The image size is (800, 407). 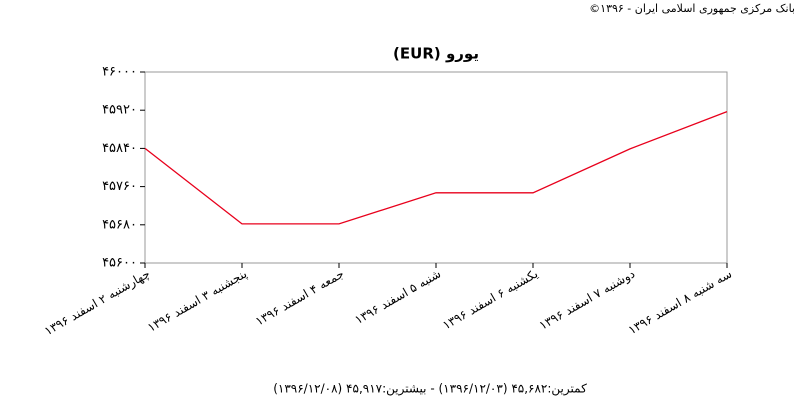 What do you see at coordinates (490, 300) in the screenshot?
I see `x-tick-label: یکشنبه ۶ اسفند ۱۳۹۶` at bounding box center [490, 300].